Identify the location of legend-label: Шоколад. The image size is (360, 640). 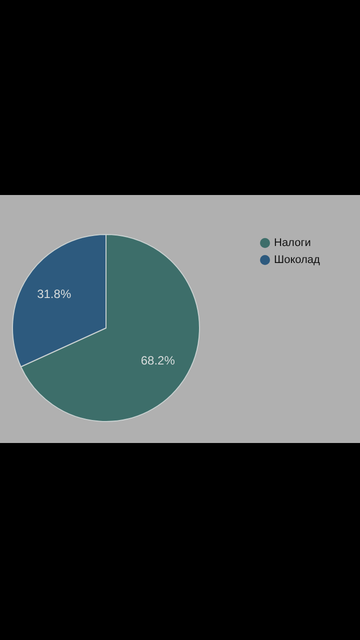
(297, 260).